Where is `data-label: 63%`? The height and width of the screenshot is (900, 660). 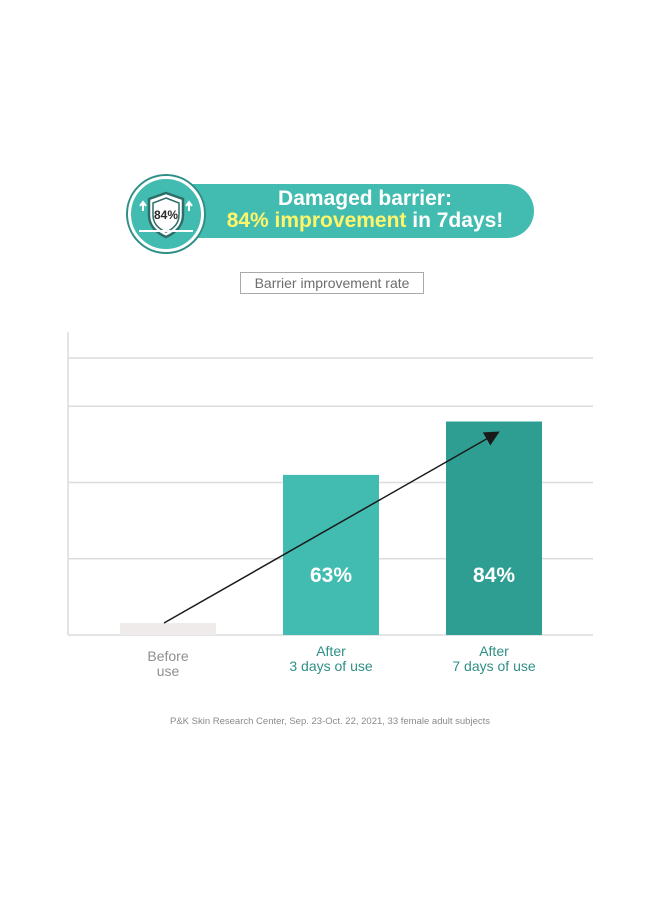 data-label: 63% is located at coordinates (331, 575).